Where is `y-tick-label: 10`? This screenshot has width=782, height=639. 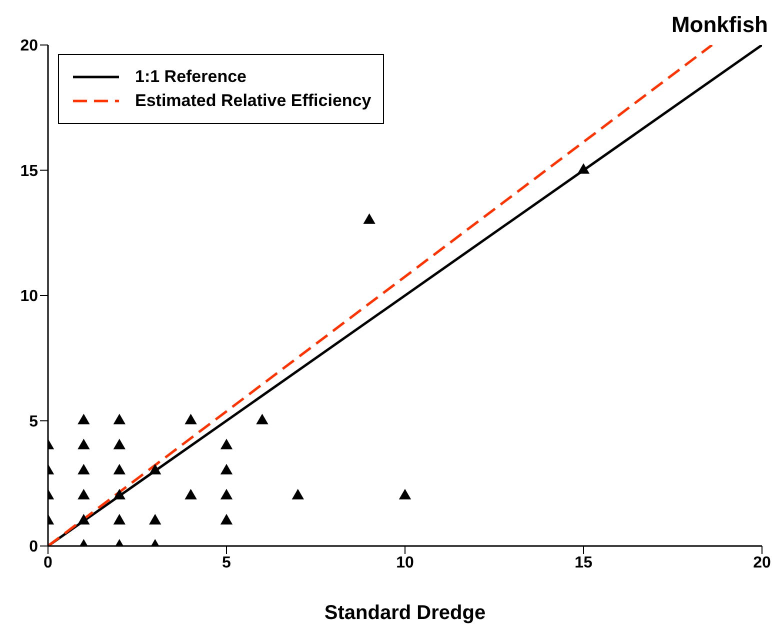
y-tick-label: 10 is located at coordinates (29, 297).